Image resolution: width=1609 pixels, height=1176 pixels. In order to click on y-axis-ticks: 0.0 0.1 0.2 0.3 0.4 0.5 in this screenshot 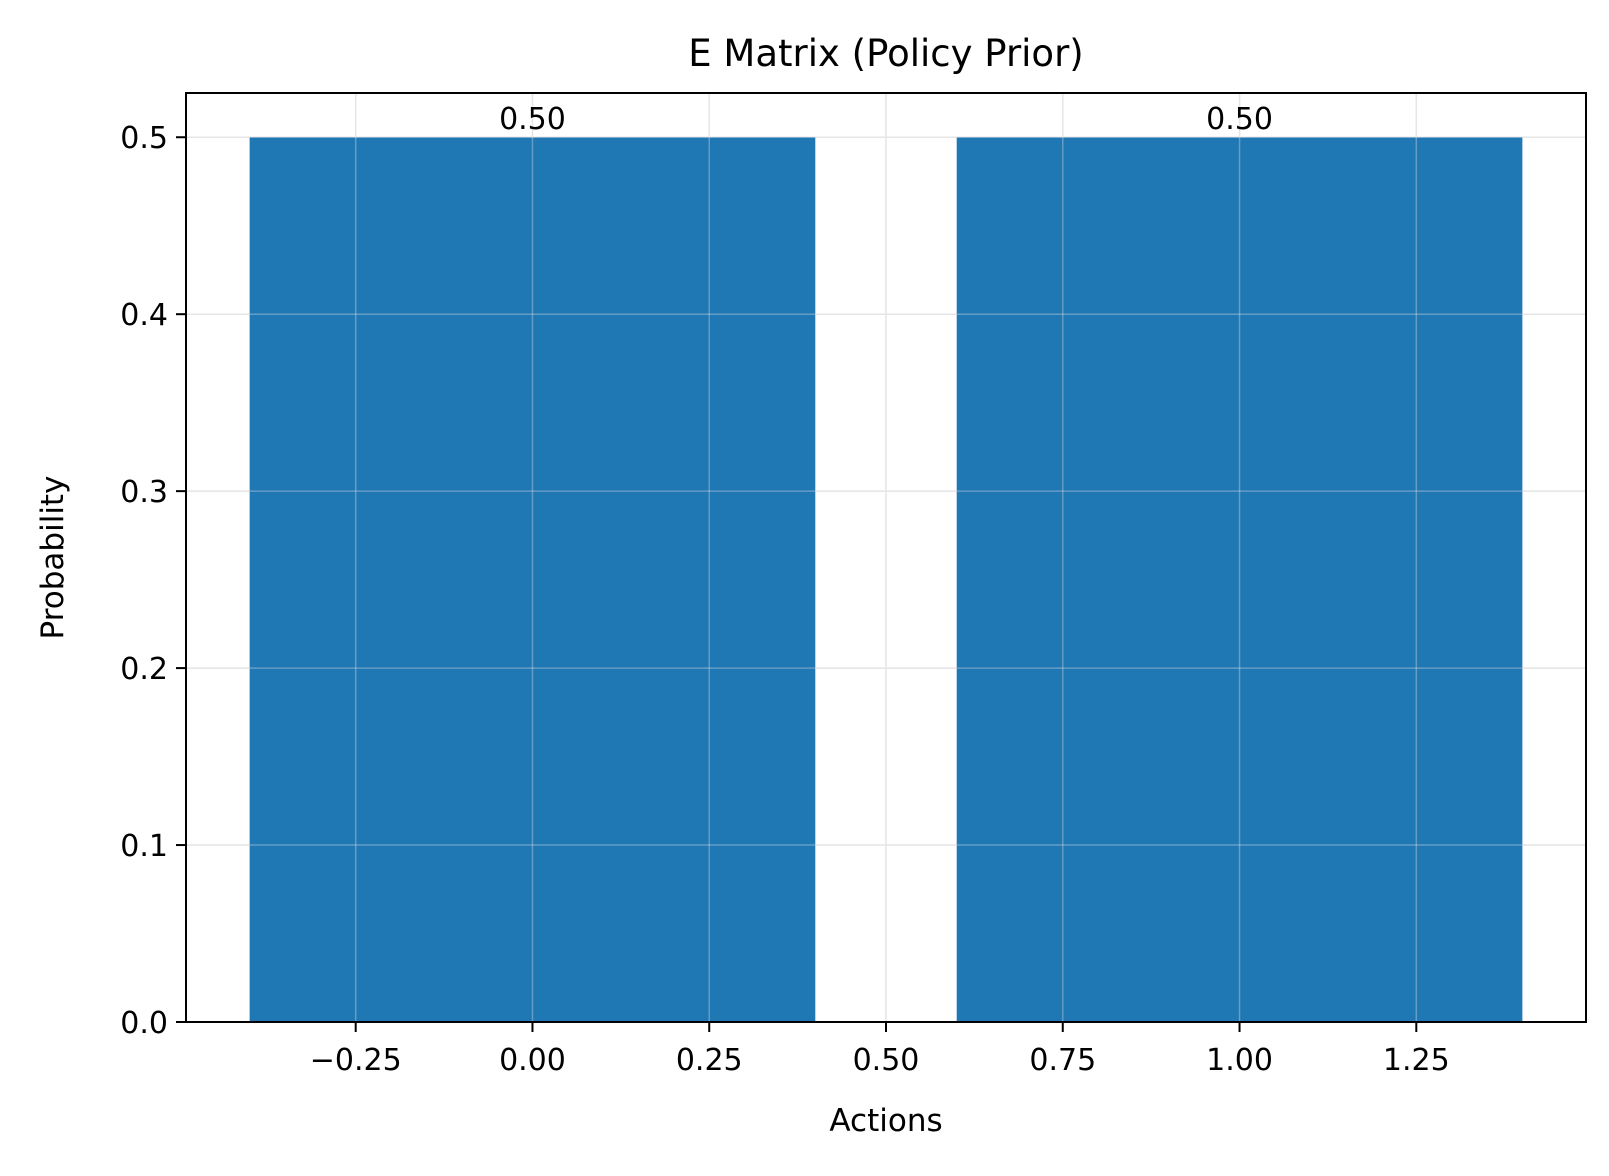, I will do `click(153, 581)`.